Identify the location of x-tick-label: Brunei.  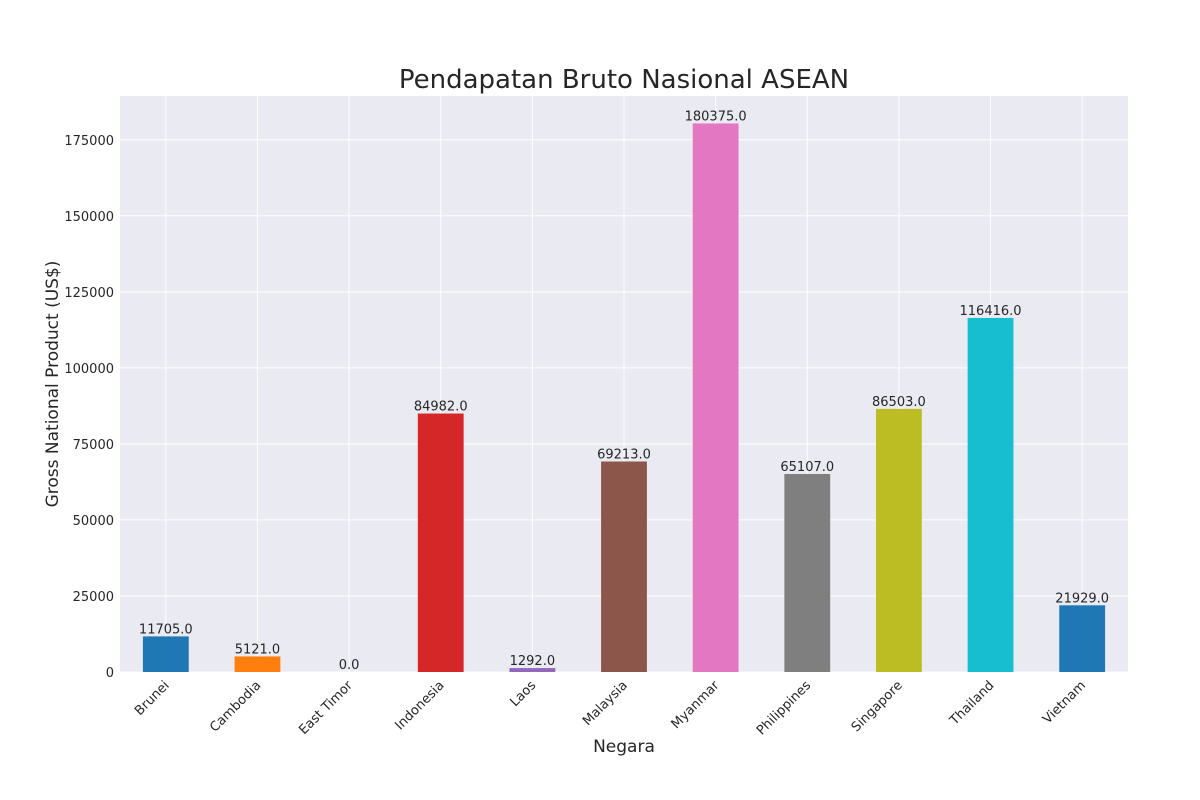
(152, 698).